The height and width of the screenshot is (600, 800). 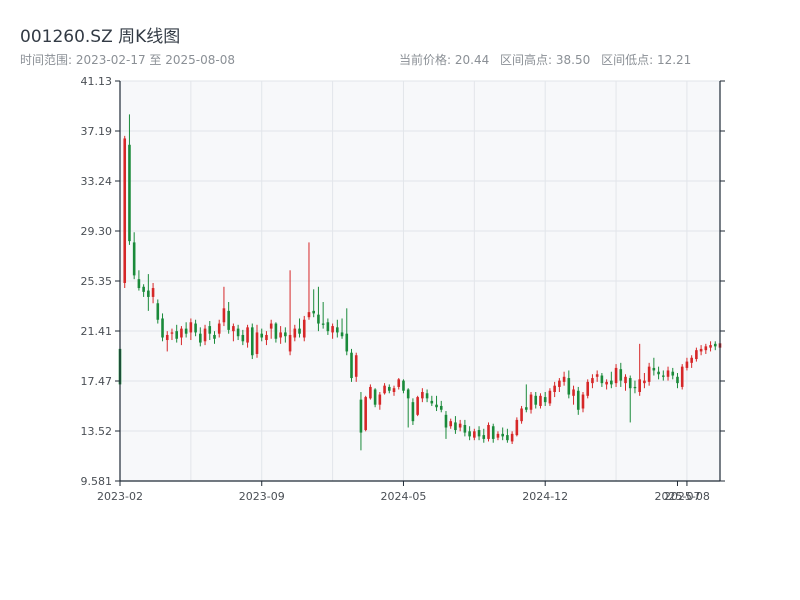 What do you see at coordinates (444, 60) in the screenshot?
I see `current-price-text: 当前价格: 20.44` at bounding box center [444, 60].